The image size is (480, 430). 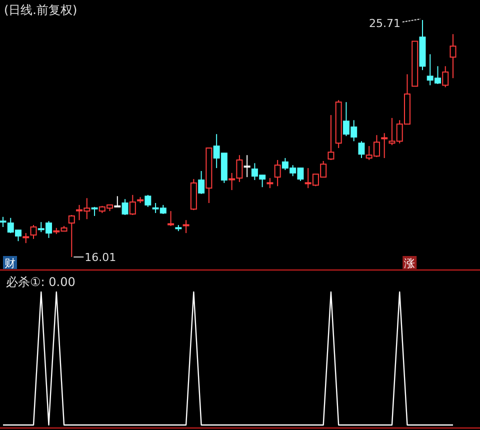 I want to click on annotation: 25.71, so click(x=384, y=23).